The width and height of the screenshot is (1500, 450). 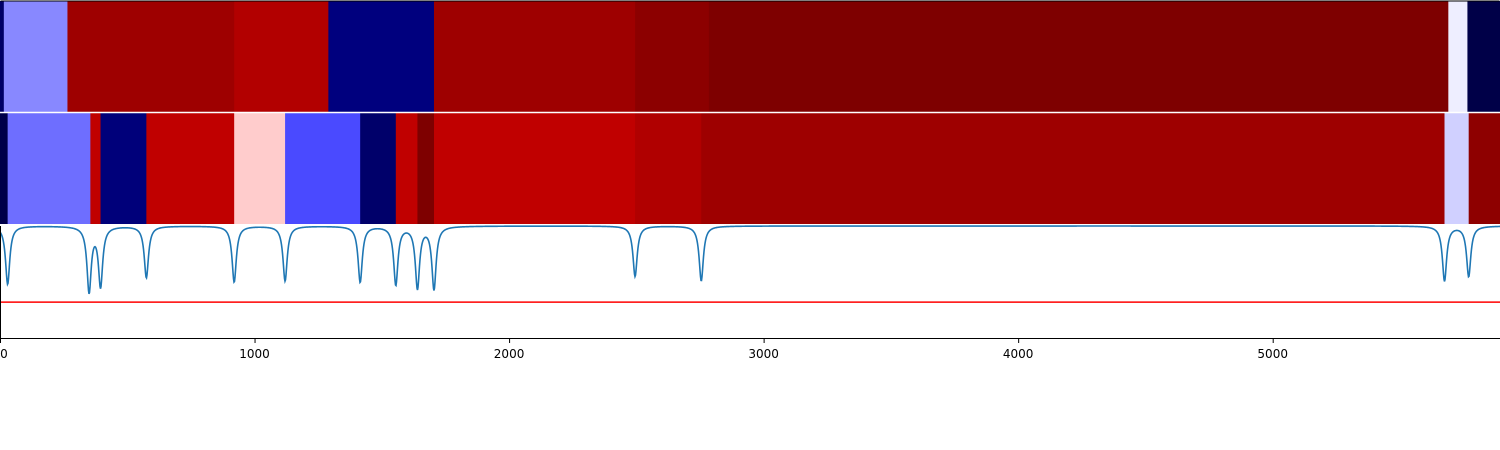 I want to click on x-tick-label: 1000, so click(x=254, y=354).